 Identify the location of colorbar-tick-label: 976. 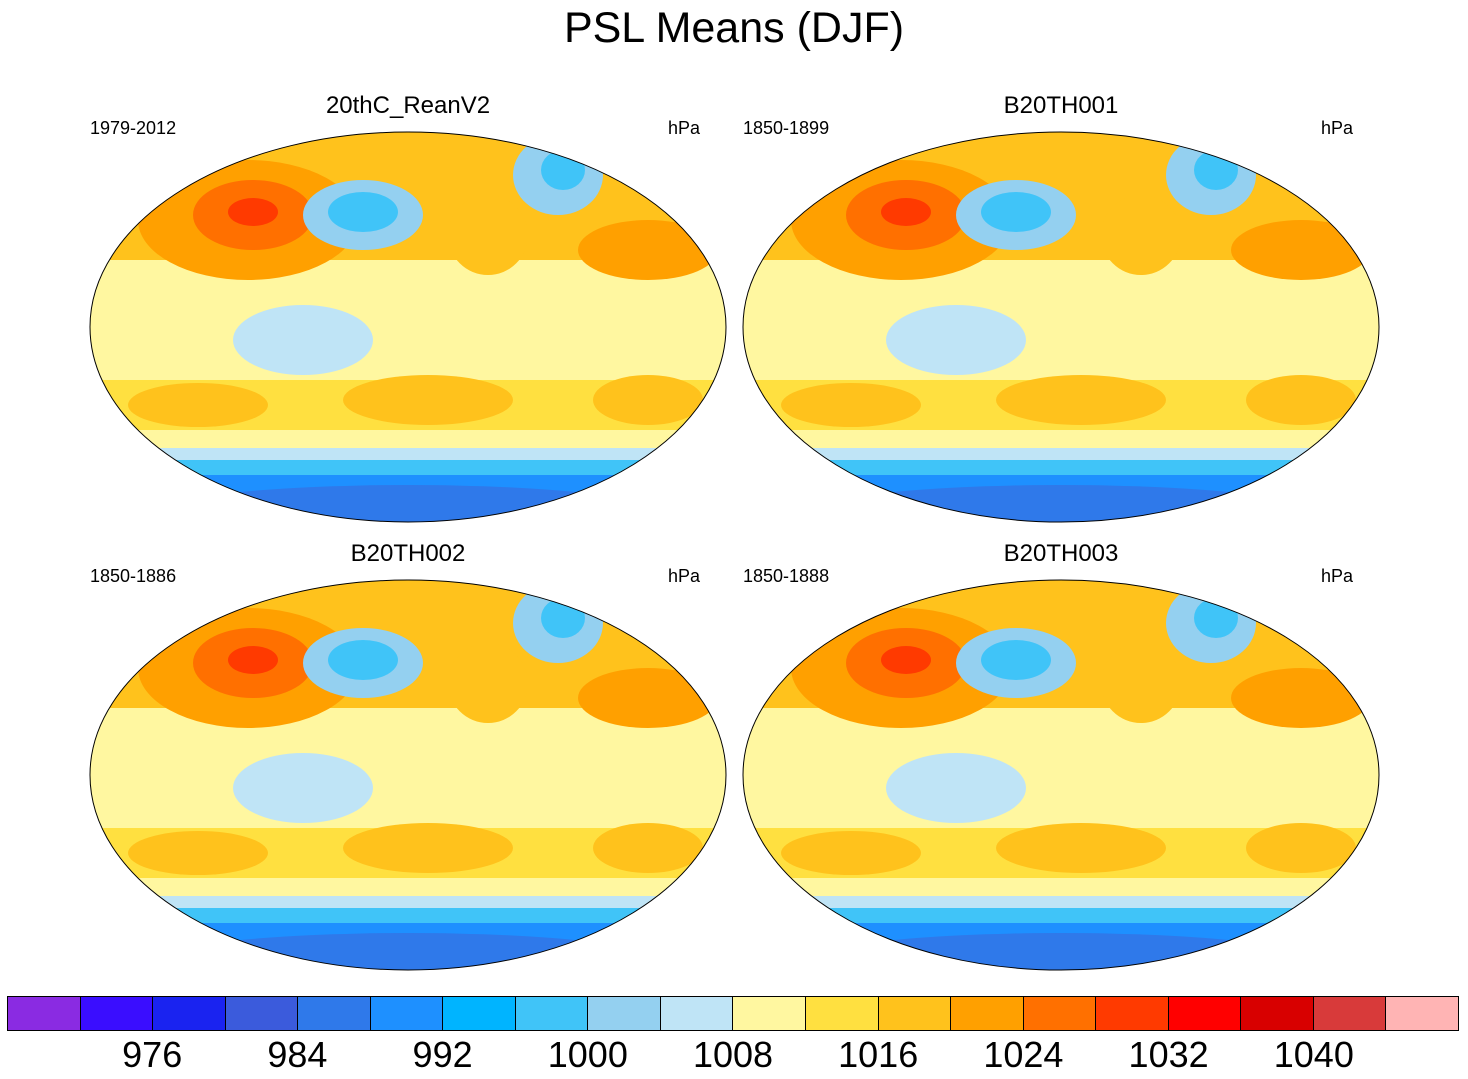
(152, 1054).